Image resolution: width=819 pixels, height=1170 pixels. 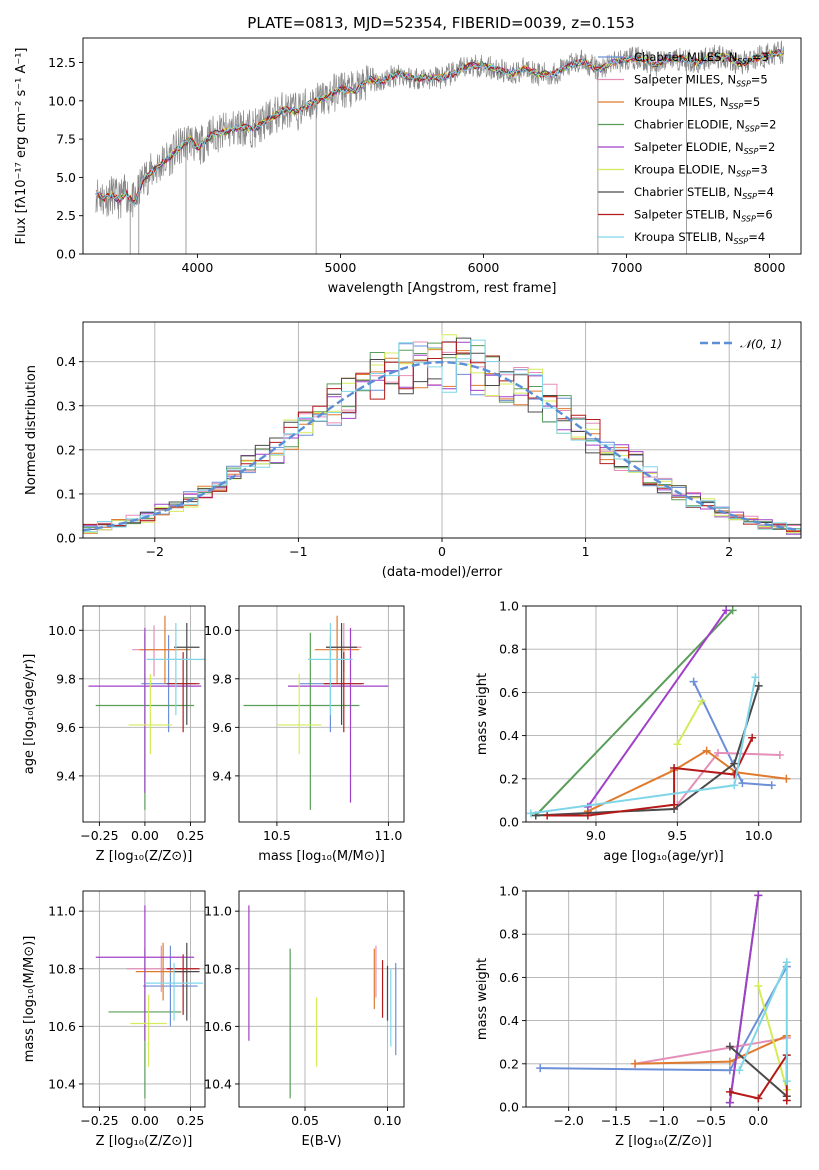 What do you see at coordinates (711, 1120) in the screenshot?
I see `x-tick-label: −0.5` at bounding box center [711, 1120].